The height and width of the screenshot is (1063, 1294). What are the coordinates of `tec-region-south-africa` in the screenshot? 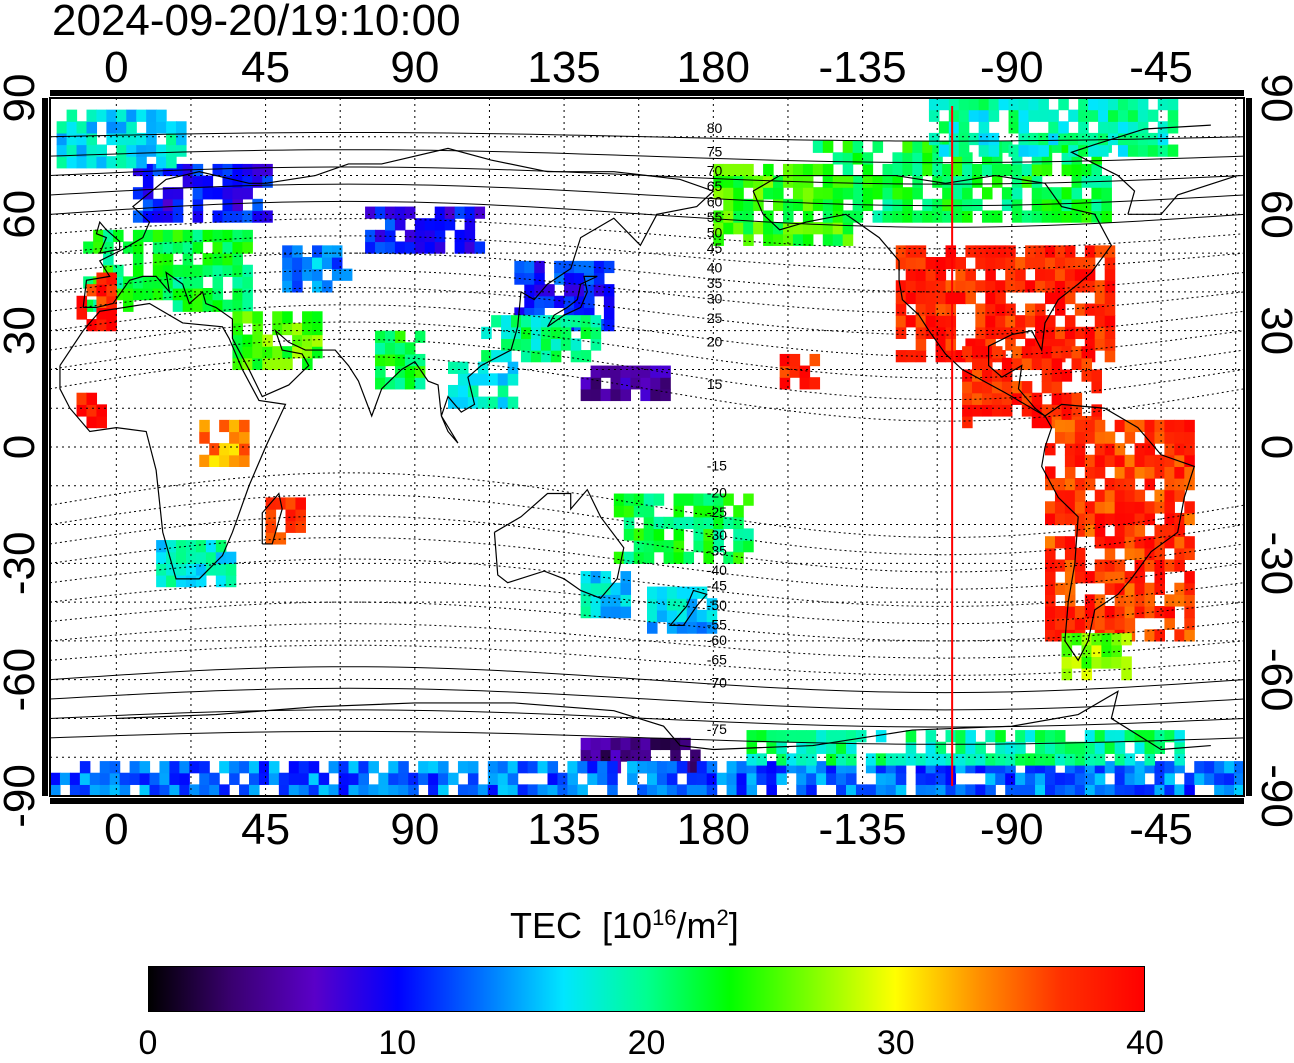 It's located at (196, 564).